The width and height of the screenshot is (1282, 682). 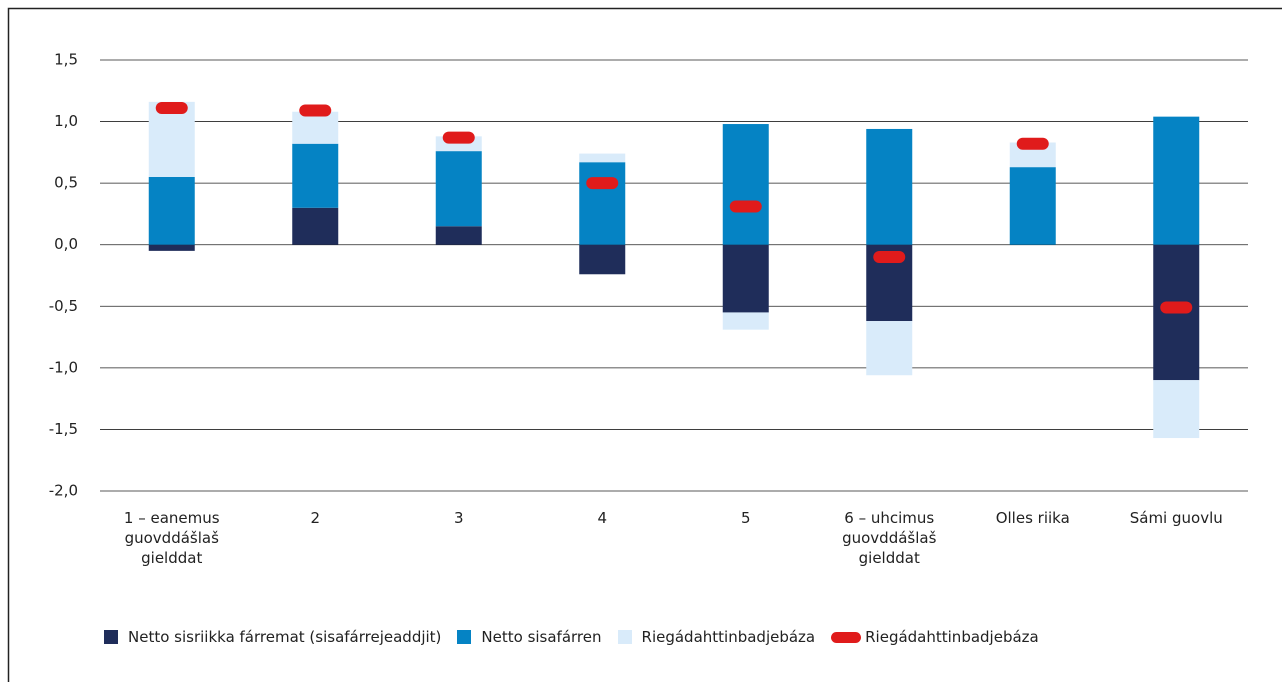 I want to click on x-tick-label: 3, so click(x=458, y=518).